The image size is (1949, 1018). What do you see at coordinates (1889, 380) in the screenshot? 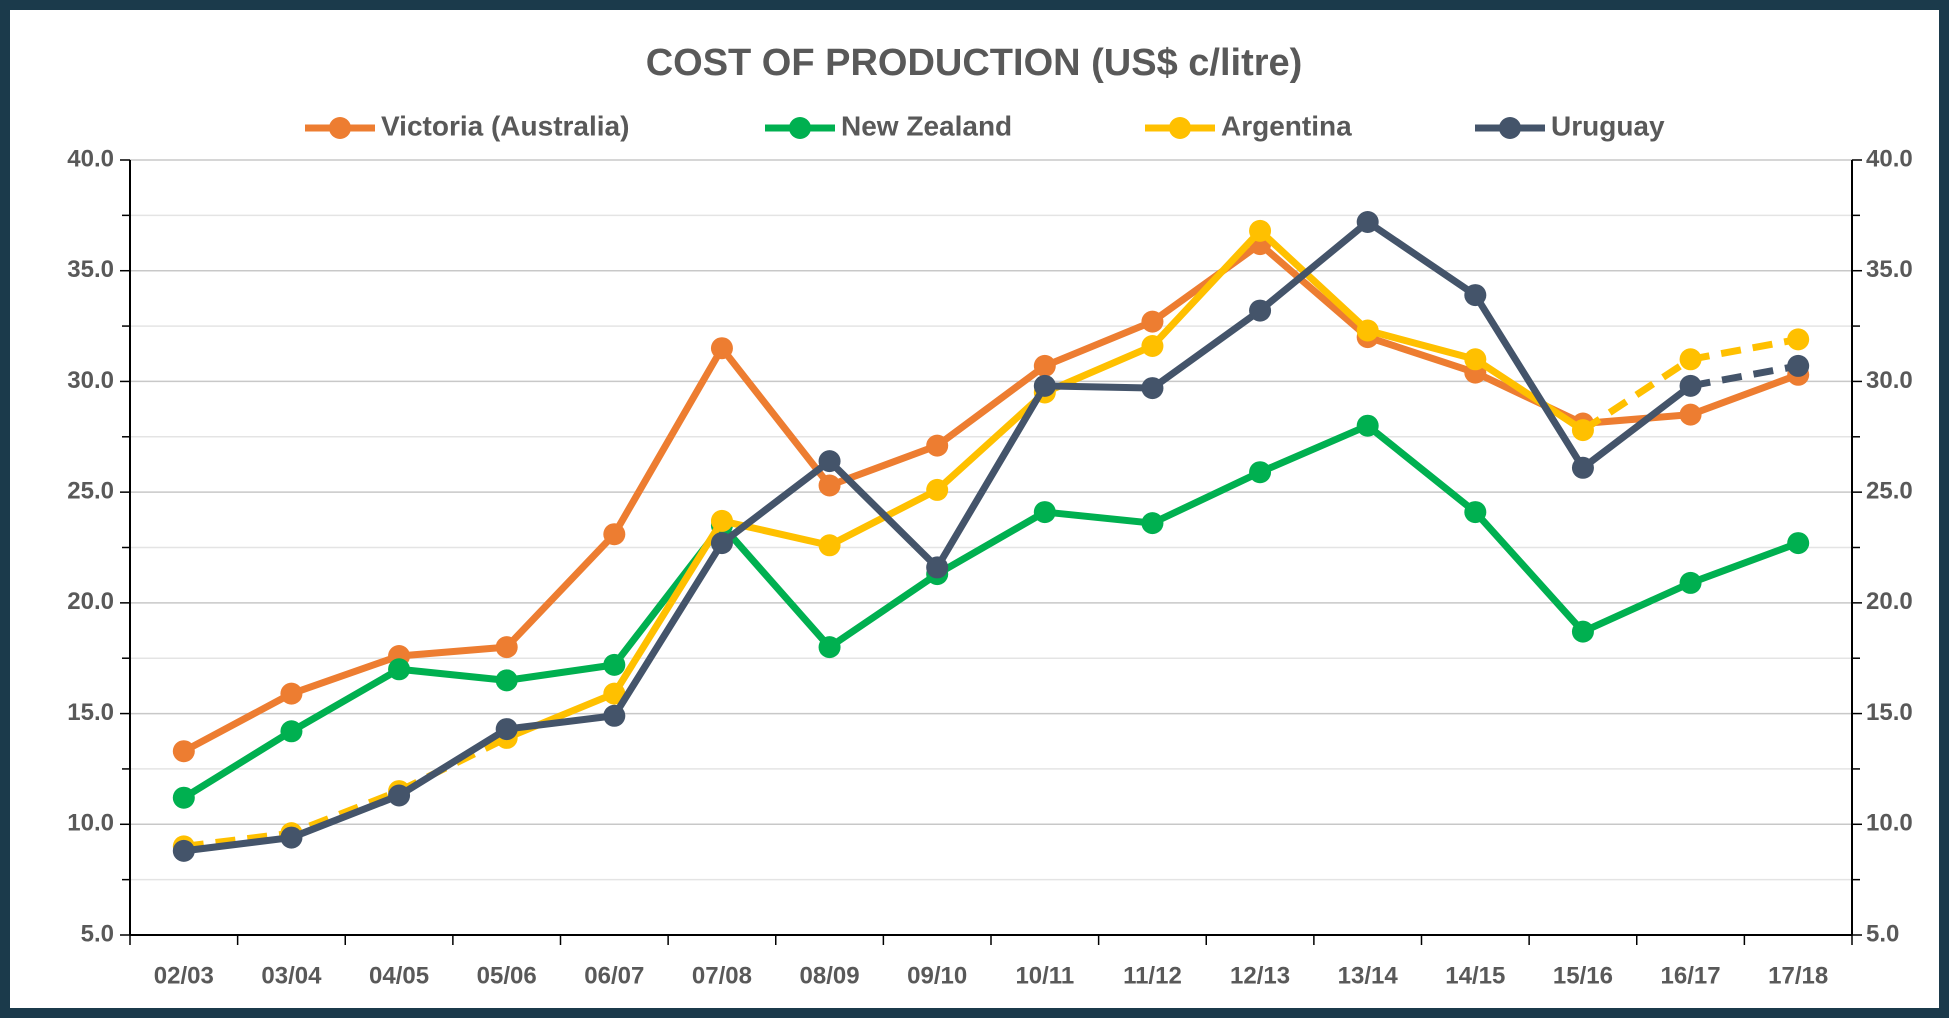
I see `y2-tick-label: 30.0` at bounding box center [1889, 380].